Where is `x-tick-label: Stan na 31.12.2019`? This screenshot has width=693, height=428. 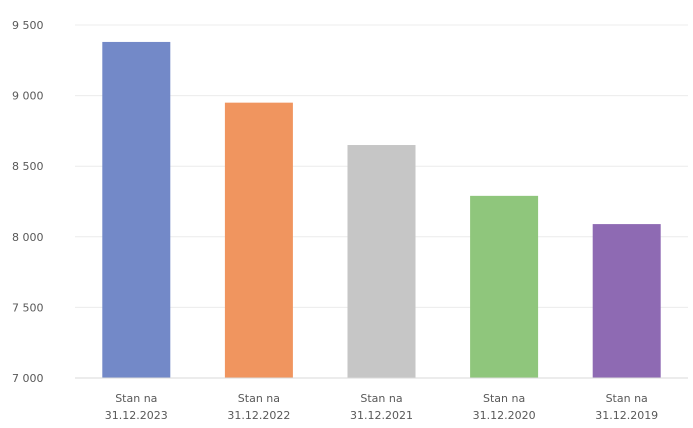
x-tick-label: Stan na 31.12.2019 is located at coordinates (626, 407).